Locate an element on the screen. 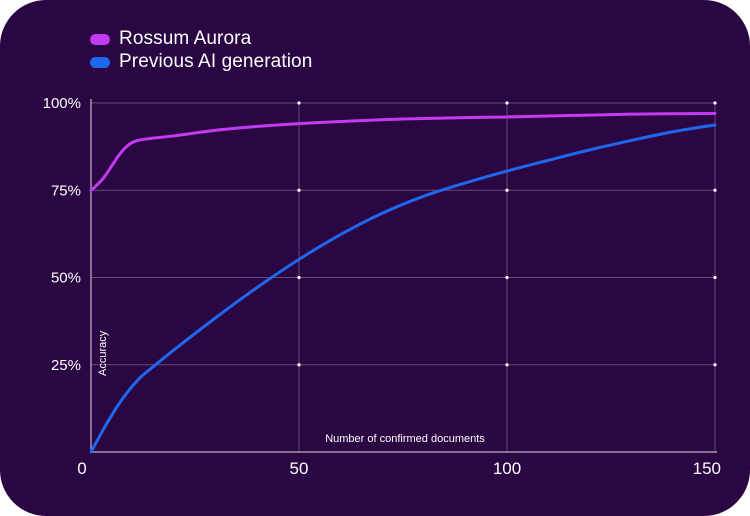  y-tick-label: 75% is located at coordinates (66, 190).